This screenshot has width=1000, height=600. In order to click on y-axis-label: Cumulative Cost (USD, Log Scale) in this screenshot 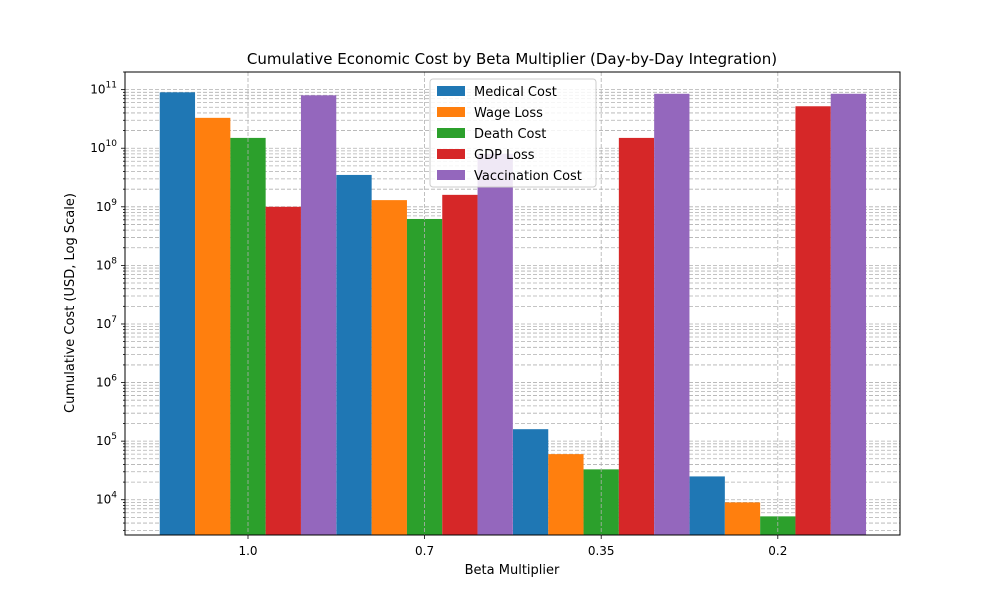, I will do `click(70, 303)`.